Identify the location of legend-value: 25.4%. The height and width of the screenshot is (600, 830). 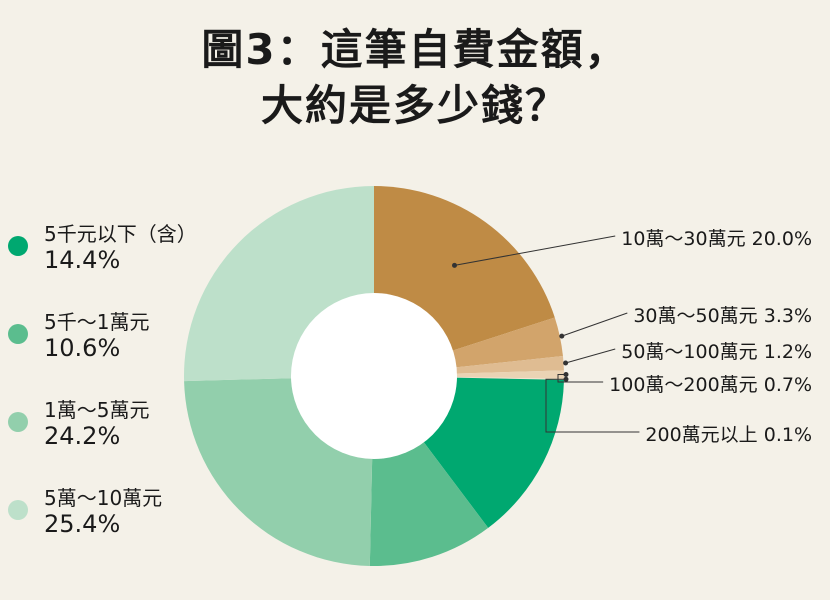
(82, 524).